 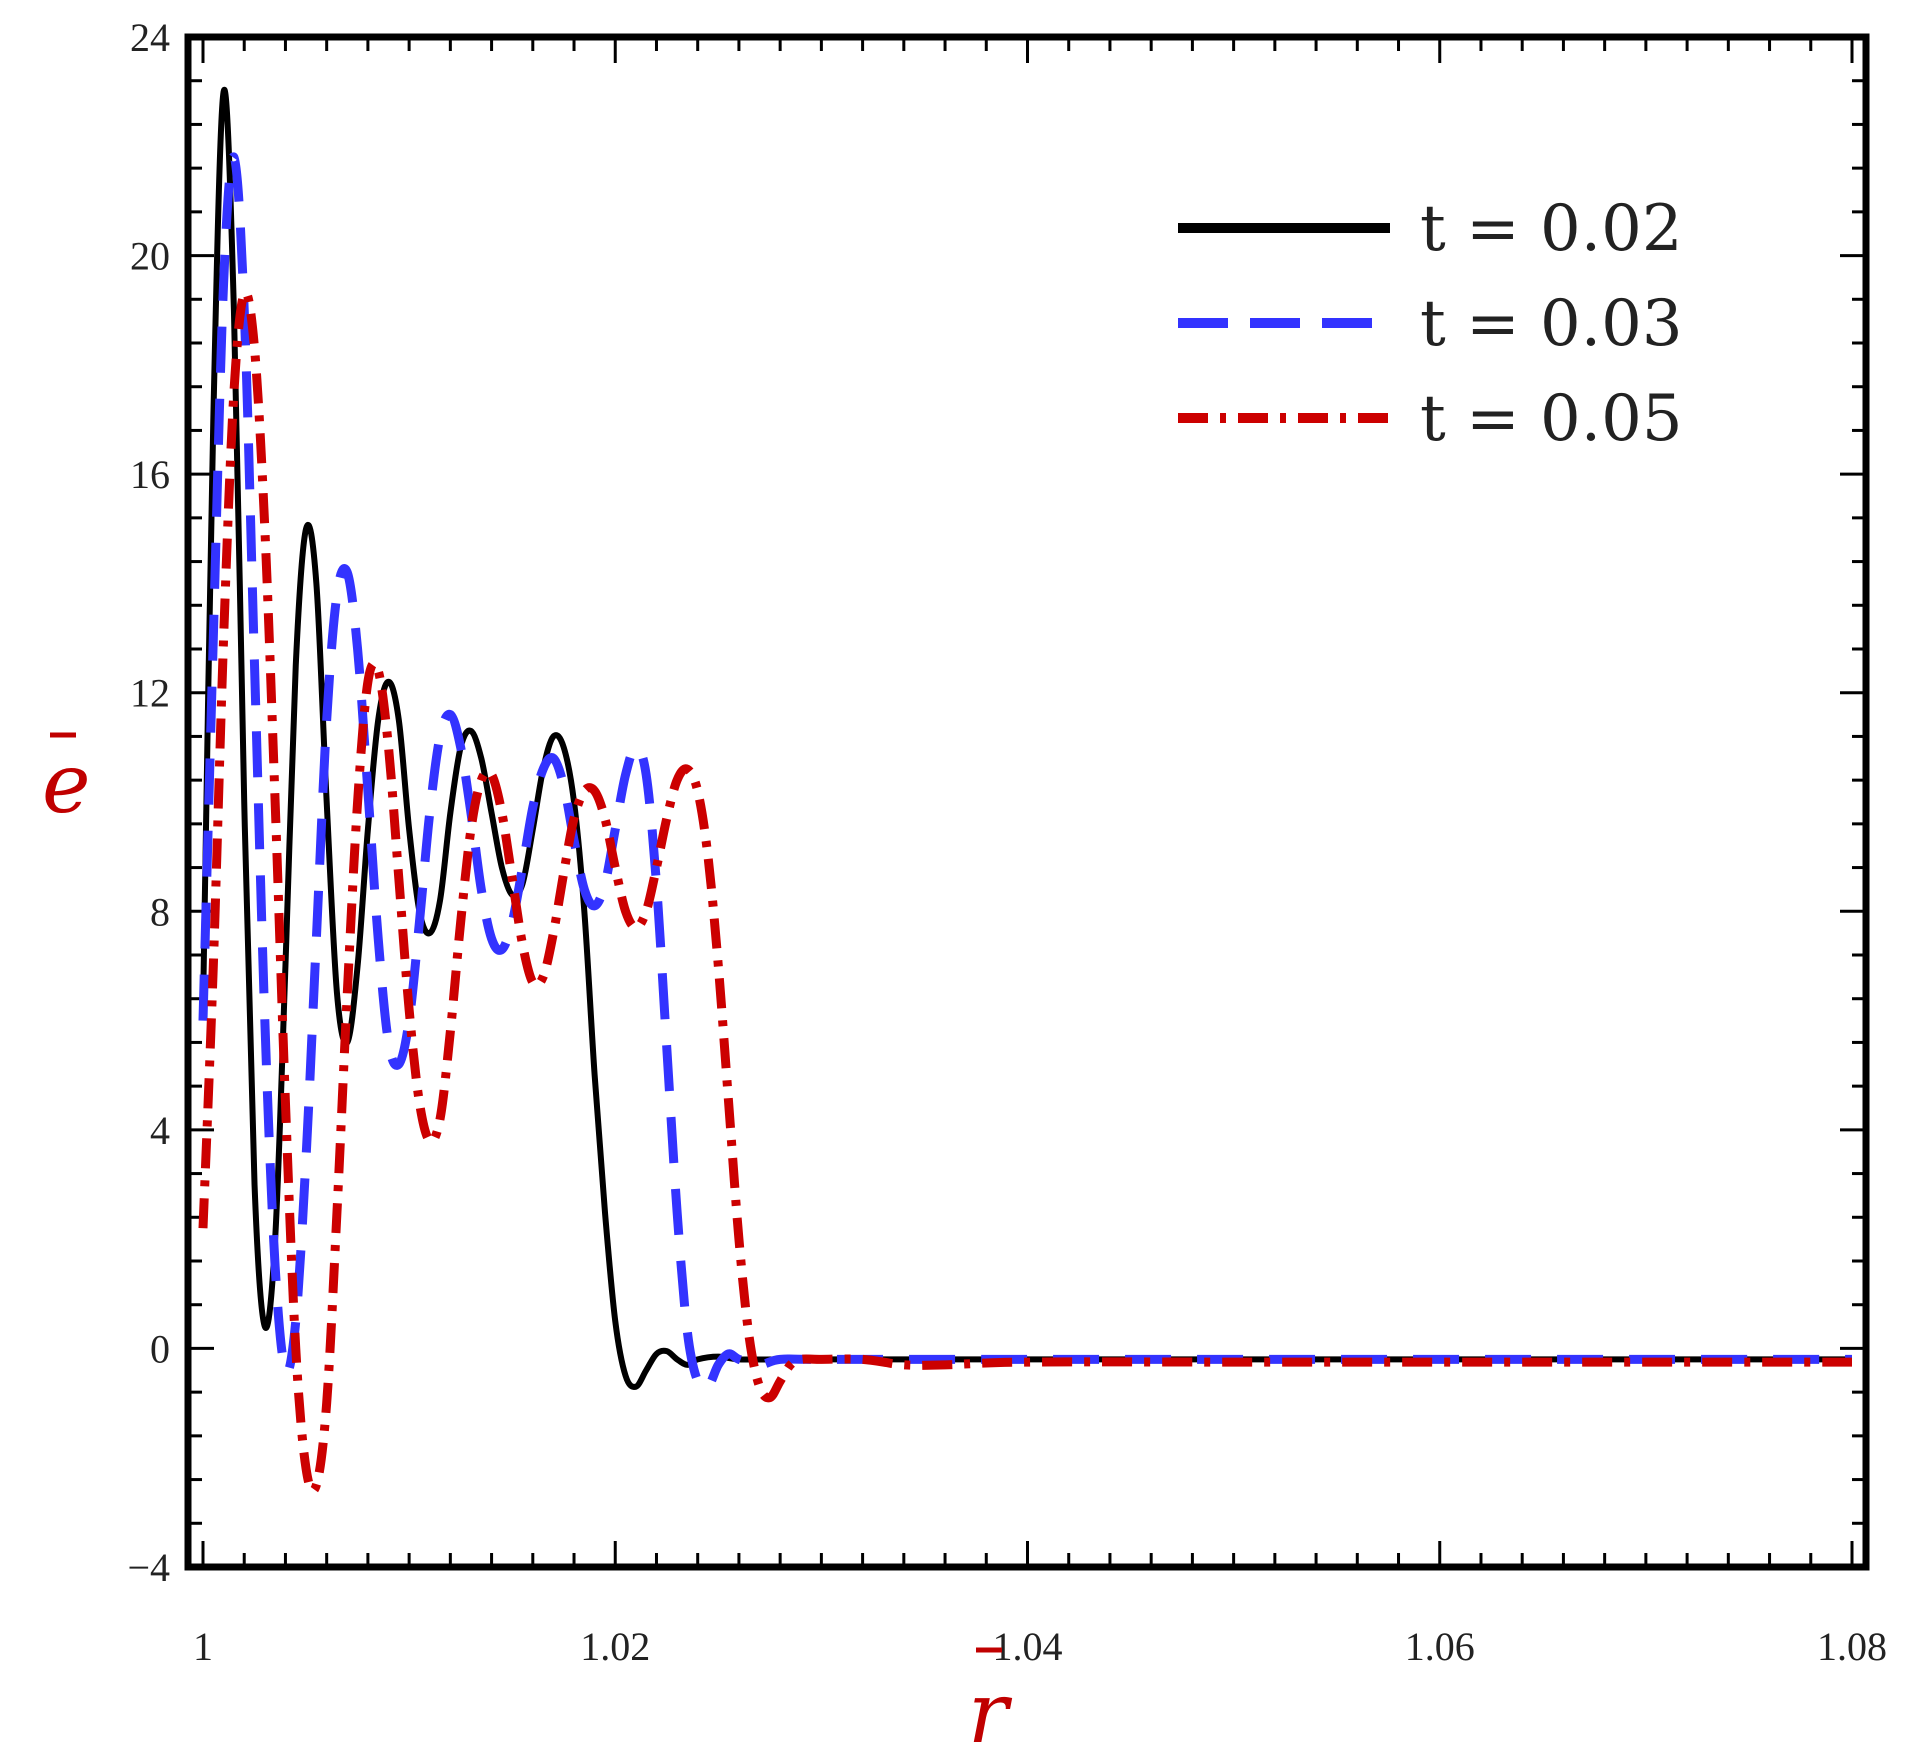 I want to click on legend-label-3: t = 0.05, so click(x=1551, y=419).